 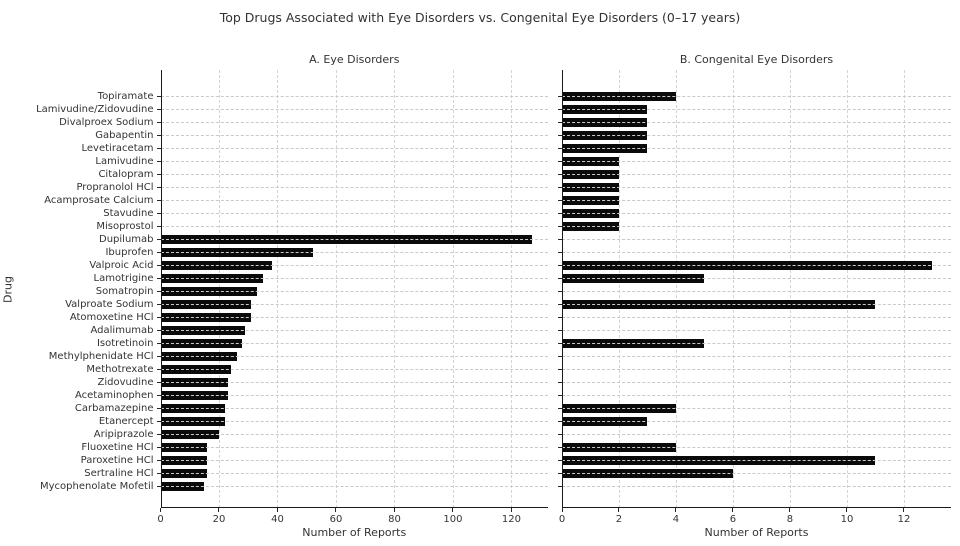 What do you see at coordinates (562, 289) in the screenshot?
I see `panel-b-left-spine` at bounding box center [562, 289].